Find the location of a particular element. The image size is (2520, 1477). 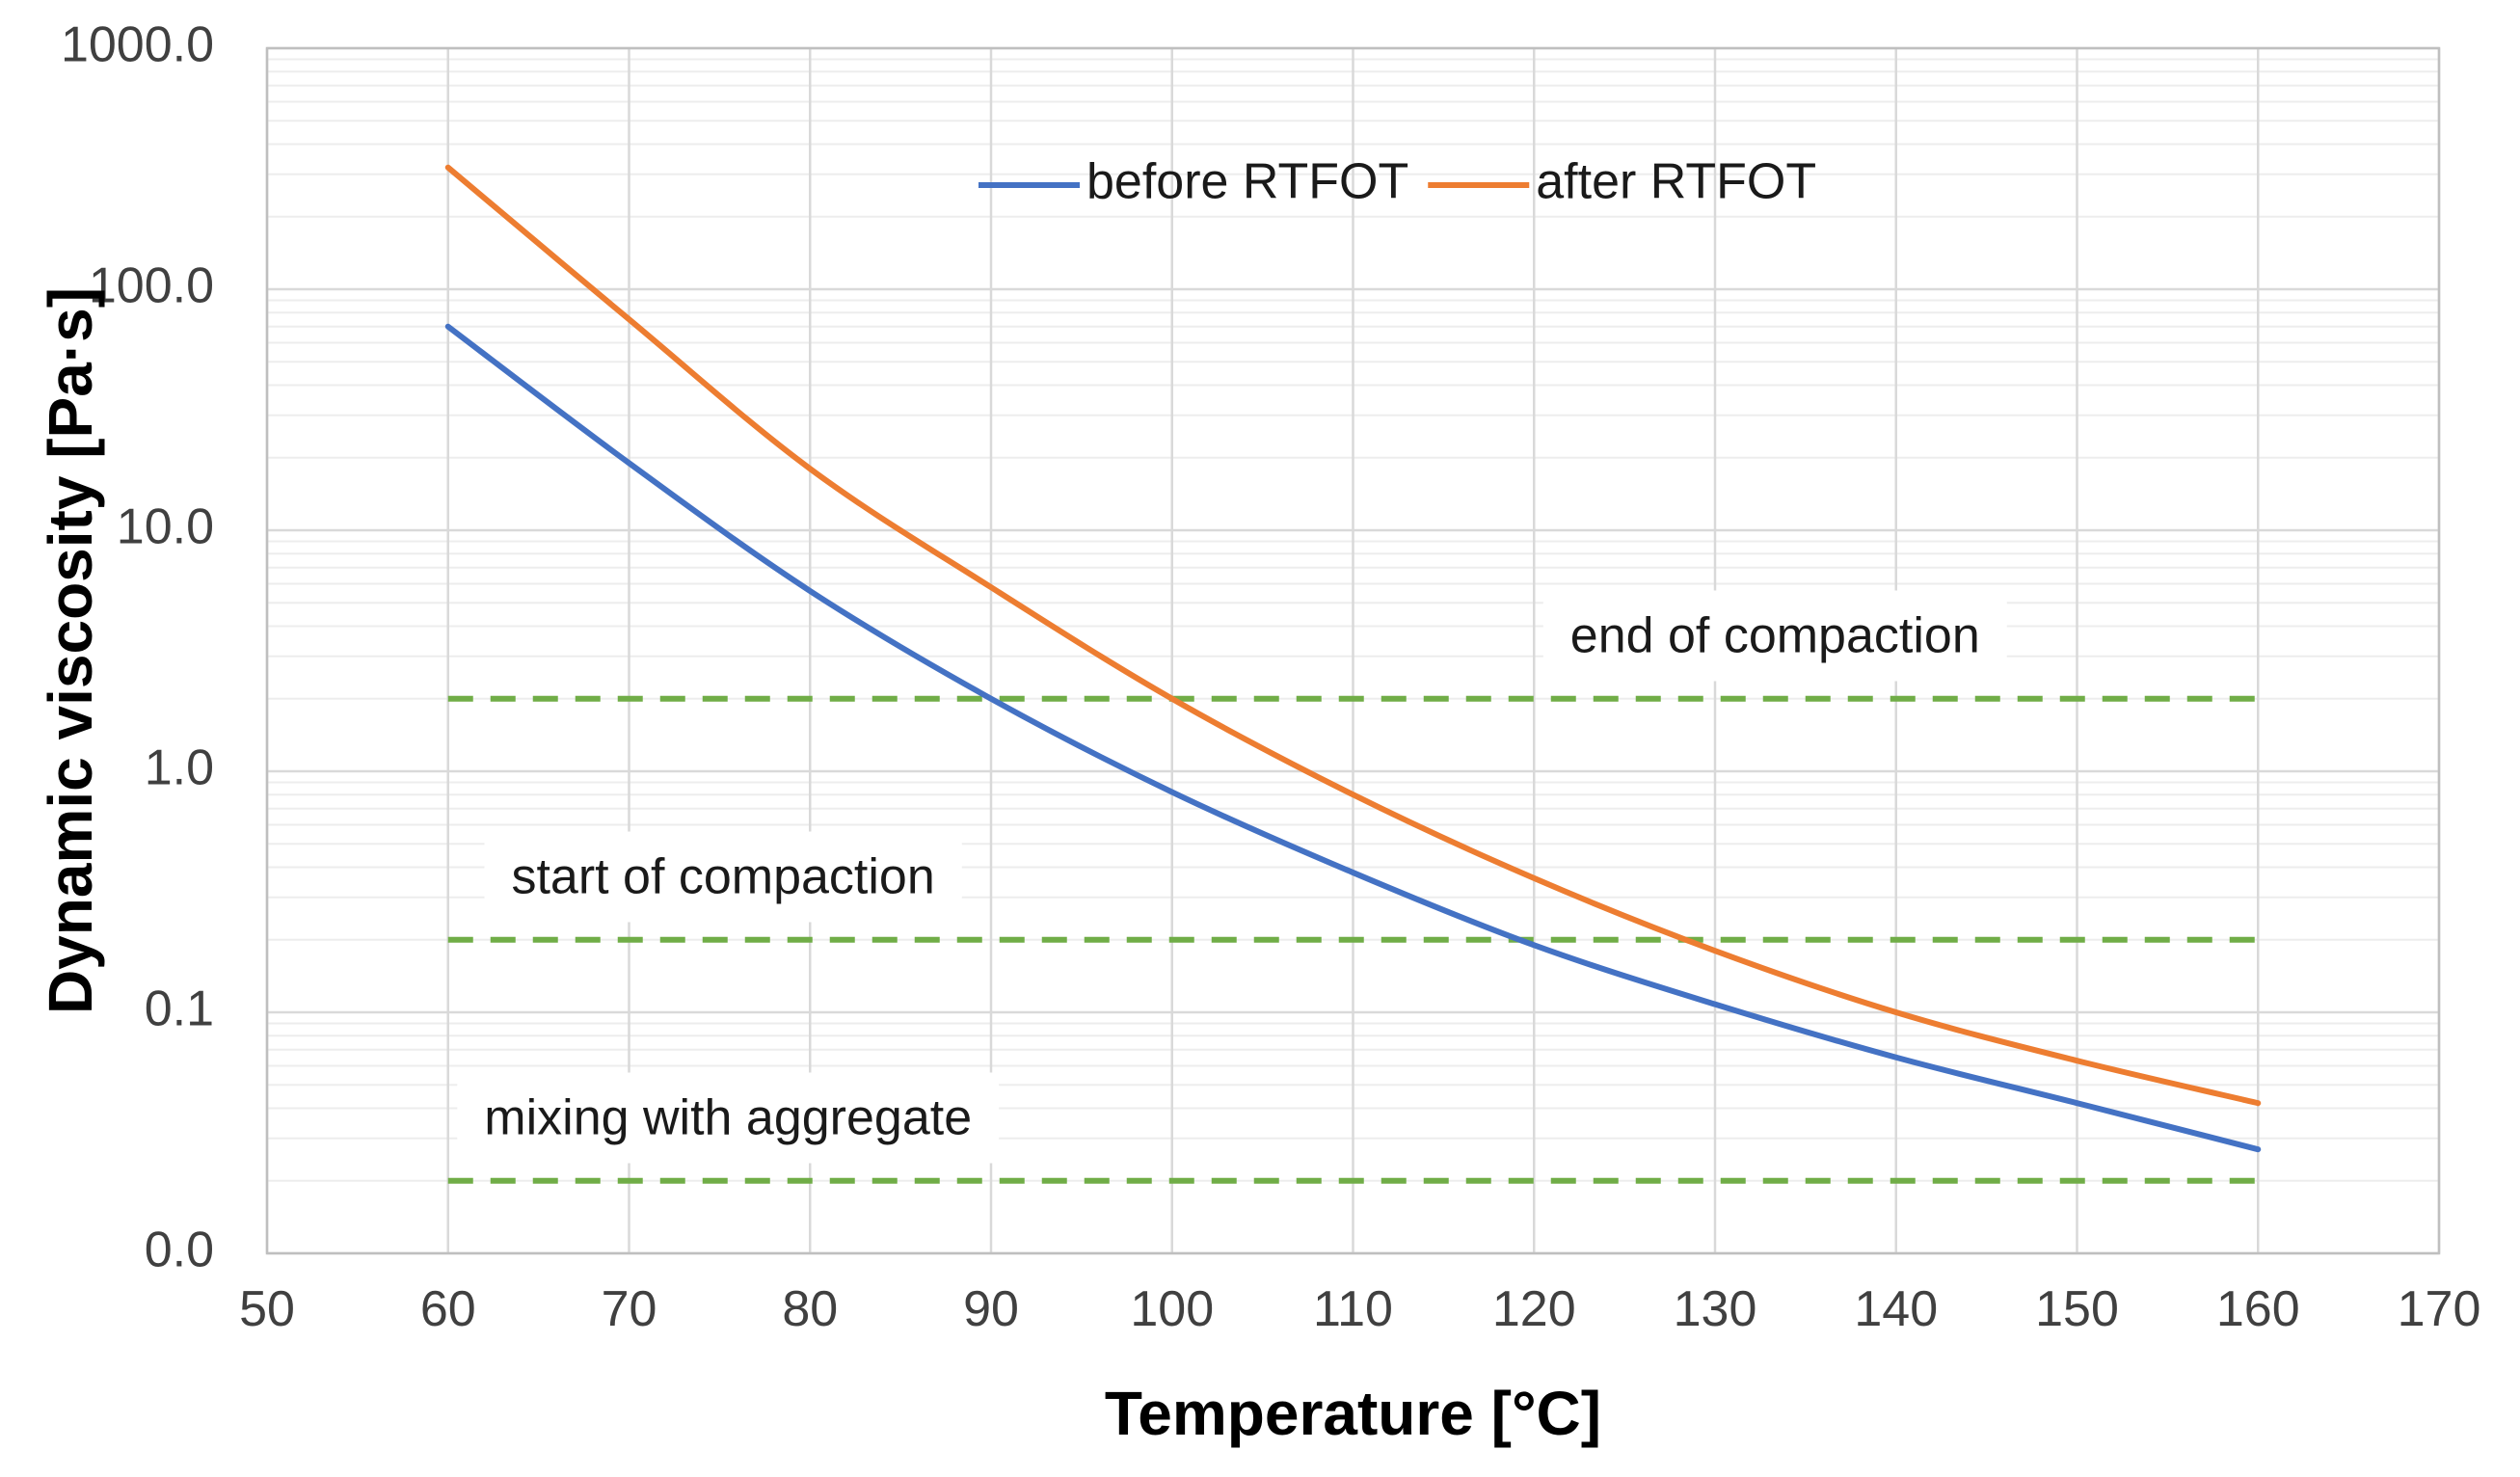

x-tick-label: 100 is located at coordinates (1172, 1309).